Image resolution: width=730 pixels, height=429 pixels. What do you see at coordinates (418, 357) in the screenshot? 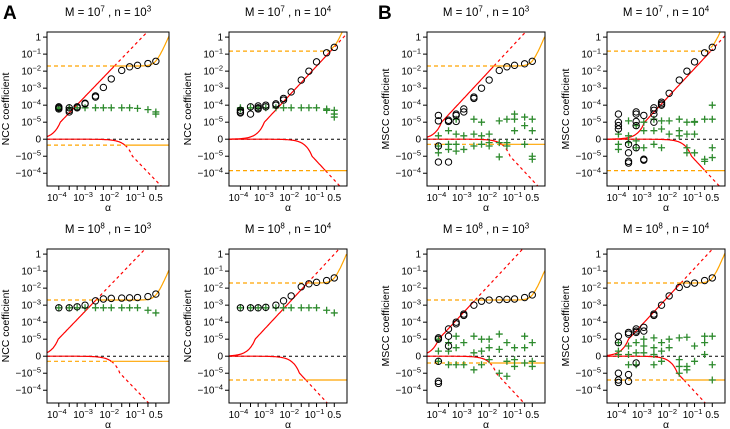
I see `y-tick-label-base: 0` at bounding box center [418, 357].